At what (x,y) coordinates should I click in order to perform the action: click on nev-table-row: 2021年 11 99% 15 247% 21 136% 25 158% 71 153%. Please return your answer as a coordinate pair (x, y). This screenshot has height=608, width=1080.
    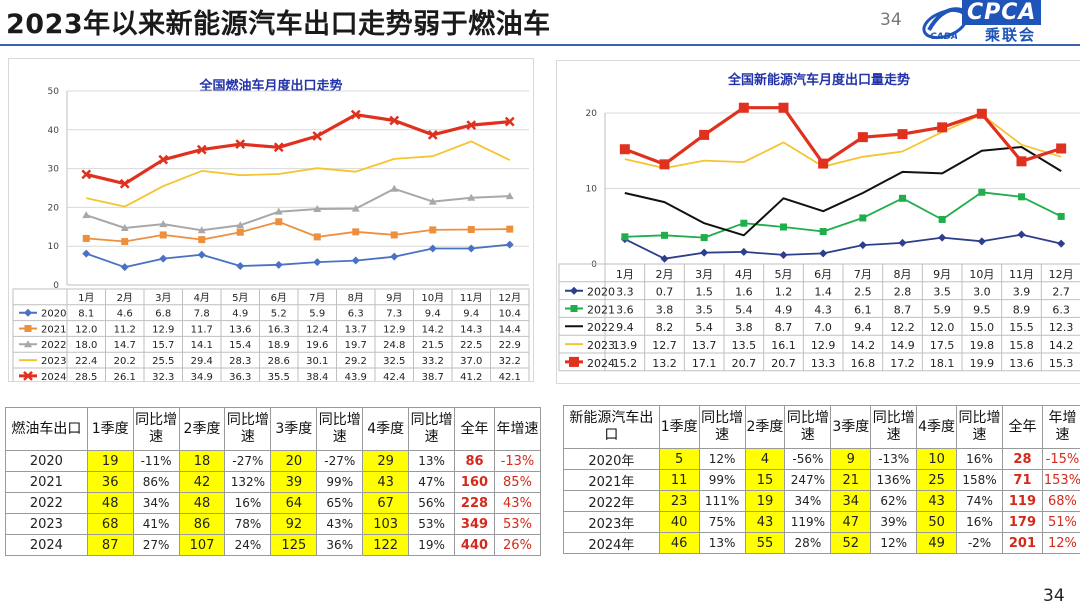
    Looking at the image, I should click on (821, 480).